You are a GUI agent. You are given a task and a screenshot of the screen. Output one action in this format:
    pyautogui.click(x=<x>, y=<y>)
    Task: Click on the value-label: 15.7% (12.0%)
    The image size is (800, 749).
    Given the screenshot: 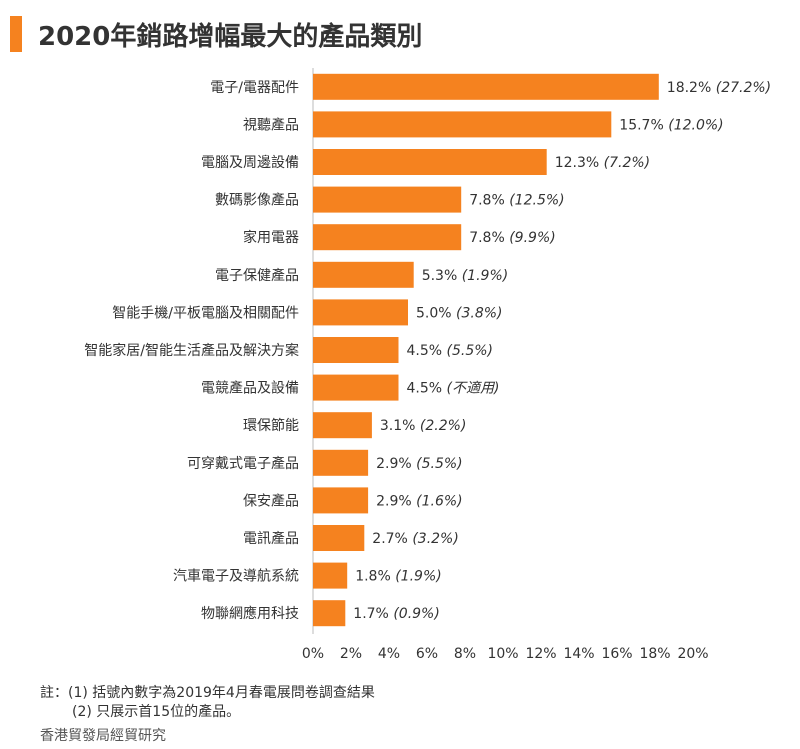 What is the action you would take?
    pyautogui.click(x=671, y=125)
    